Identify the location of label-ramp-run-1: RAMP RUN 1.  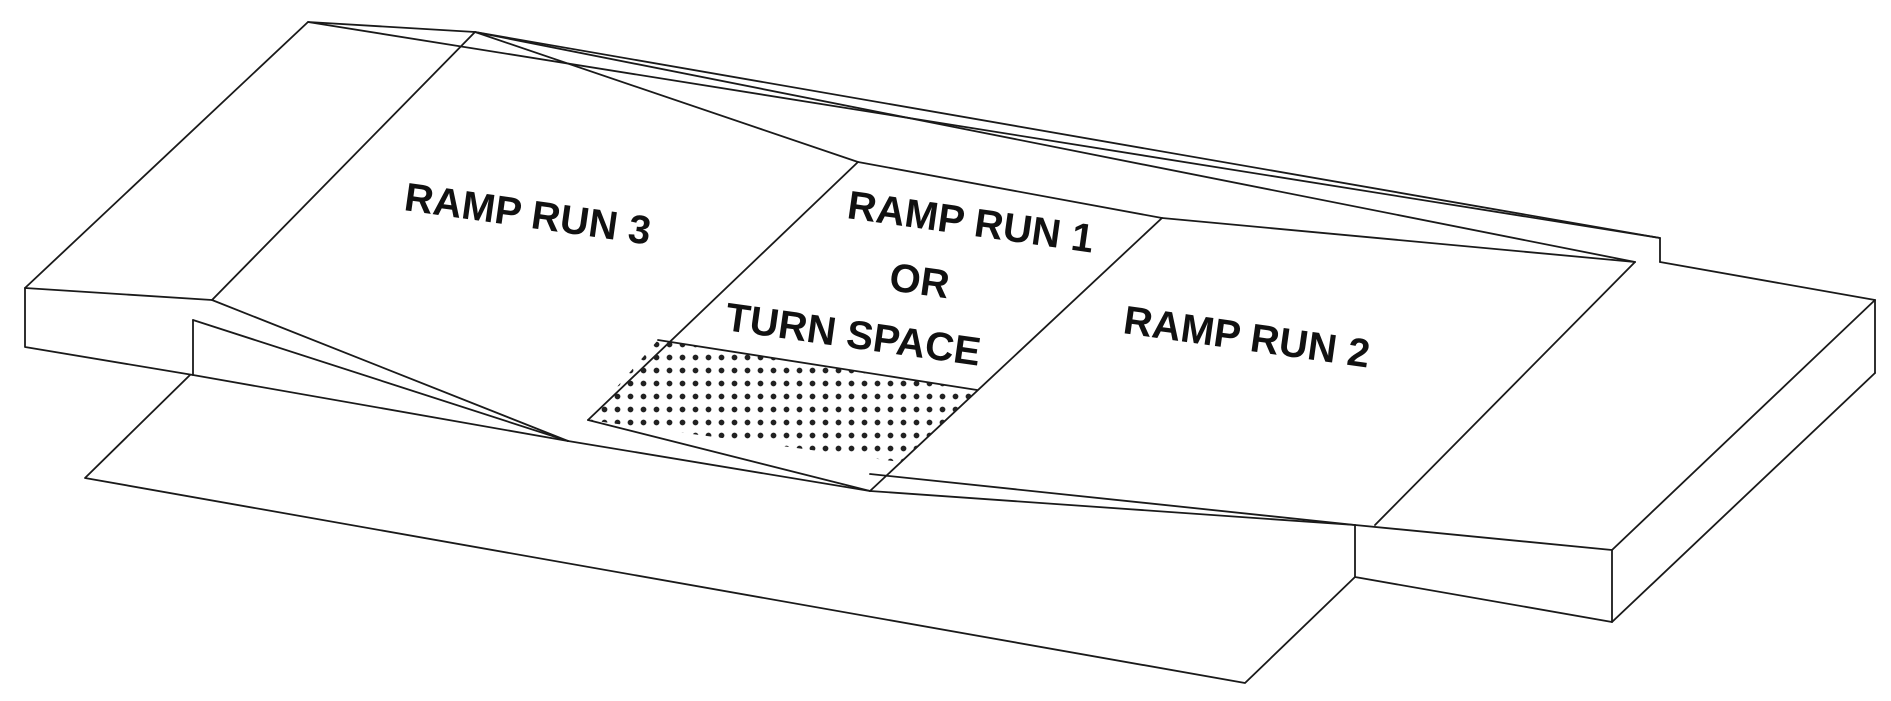
(971, 222).